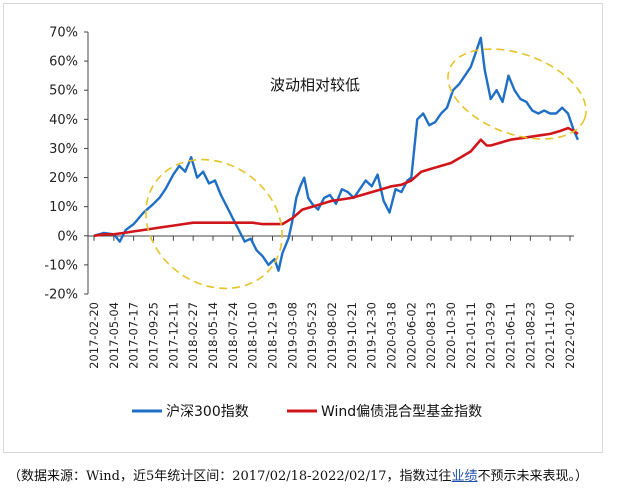 This screenshot has height=495, width=640. I want to click on y-tick-label: 20%, so click(63, 178).